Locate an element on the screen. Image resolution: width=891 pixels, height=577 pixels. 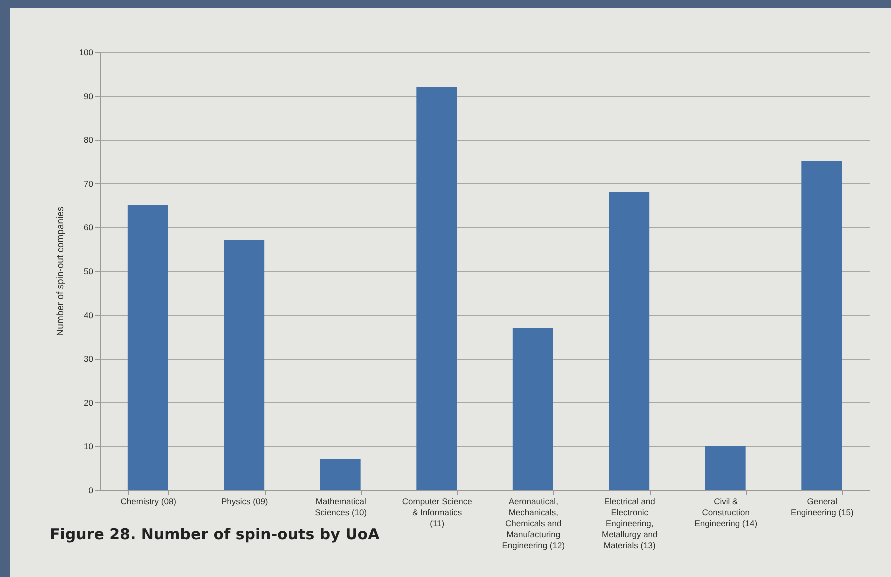
y-tick-label: 60 is located at coordinates (89, 227).